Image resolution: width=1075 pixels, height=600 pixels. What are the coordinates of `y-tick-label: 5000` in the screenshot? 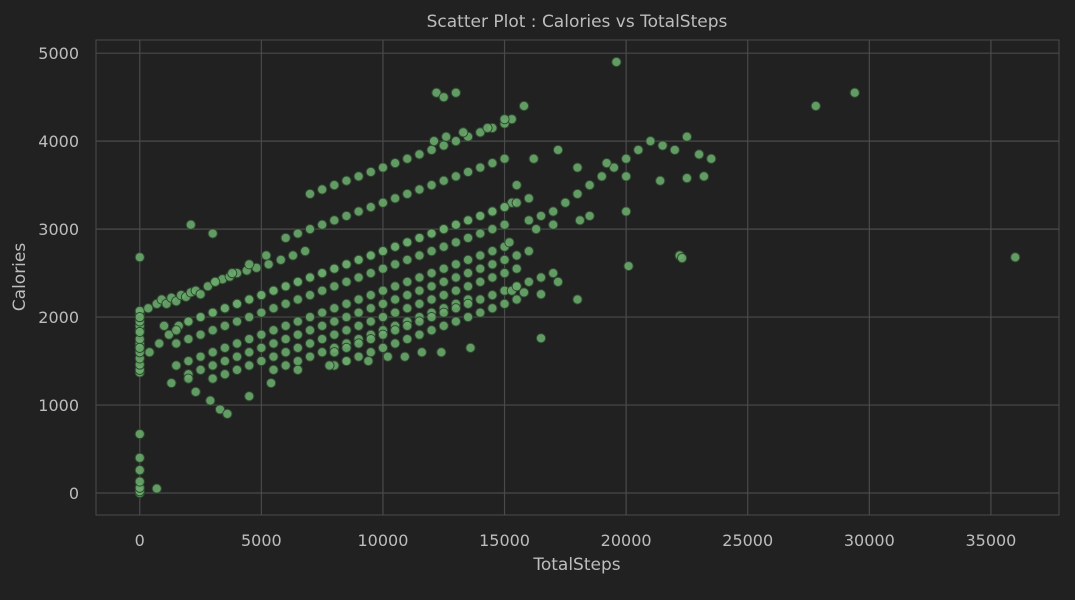 It's located at (58, 53).